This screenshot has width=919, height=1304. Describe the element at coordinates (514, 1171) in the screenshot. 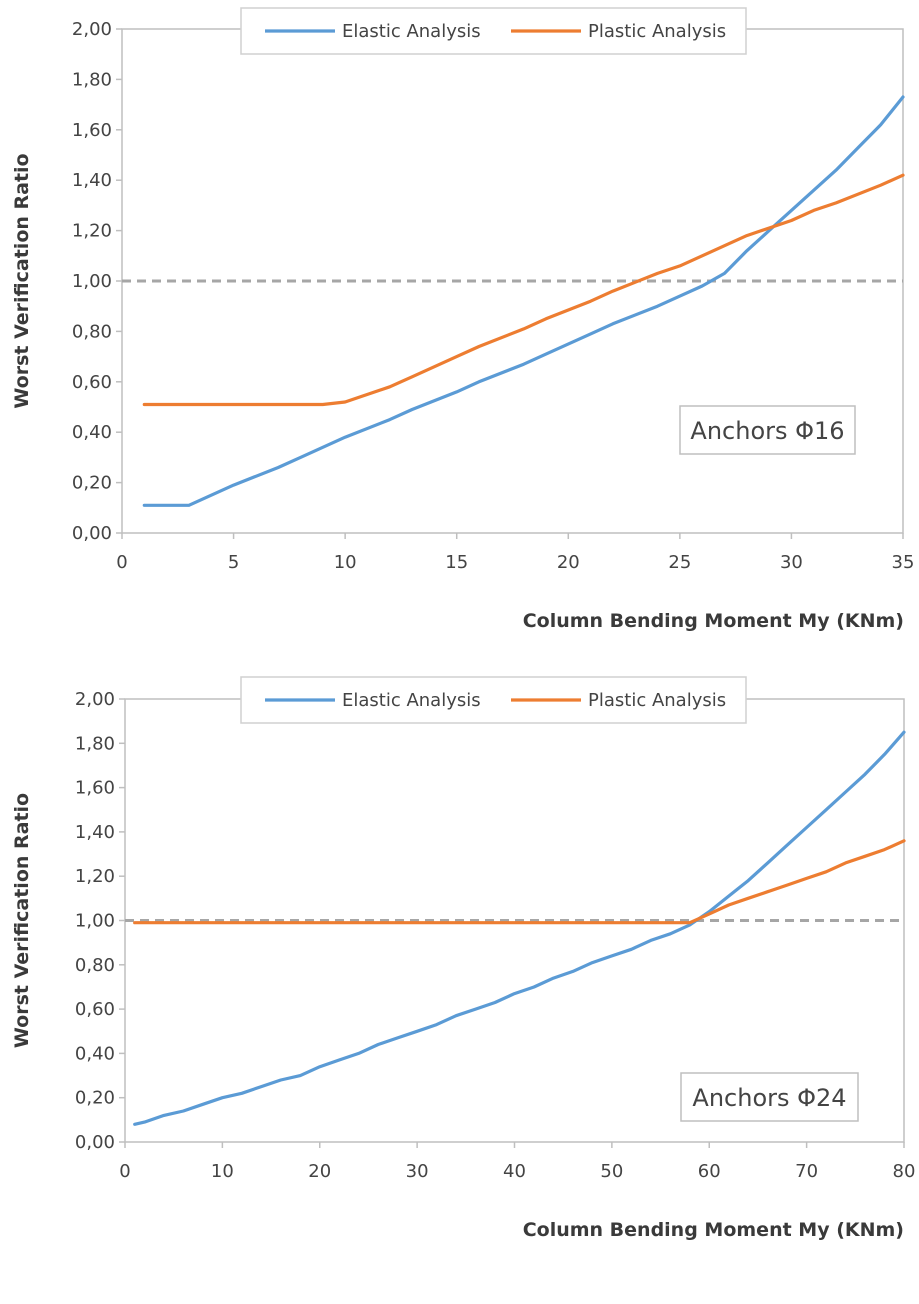

I see `x-tick-label: 40` at that location.